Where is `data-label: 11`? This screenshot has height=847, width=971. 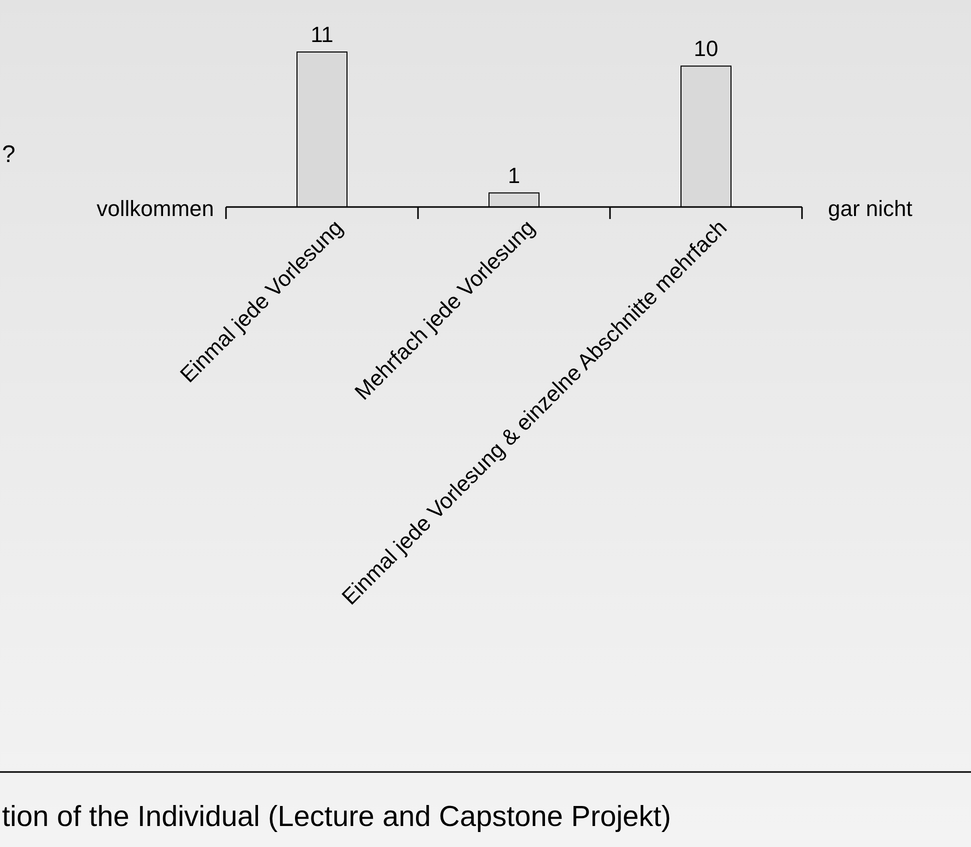 data-label: 11 is located at coordinates (322, 34).